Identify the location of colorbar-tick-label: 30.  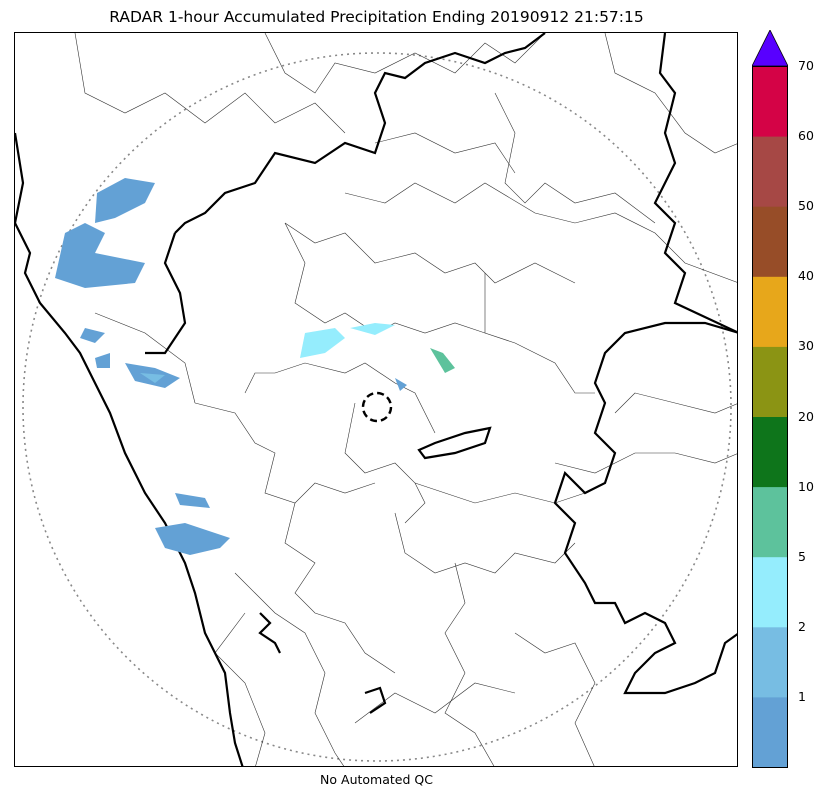
(806, 346).